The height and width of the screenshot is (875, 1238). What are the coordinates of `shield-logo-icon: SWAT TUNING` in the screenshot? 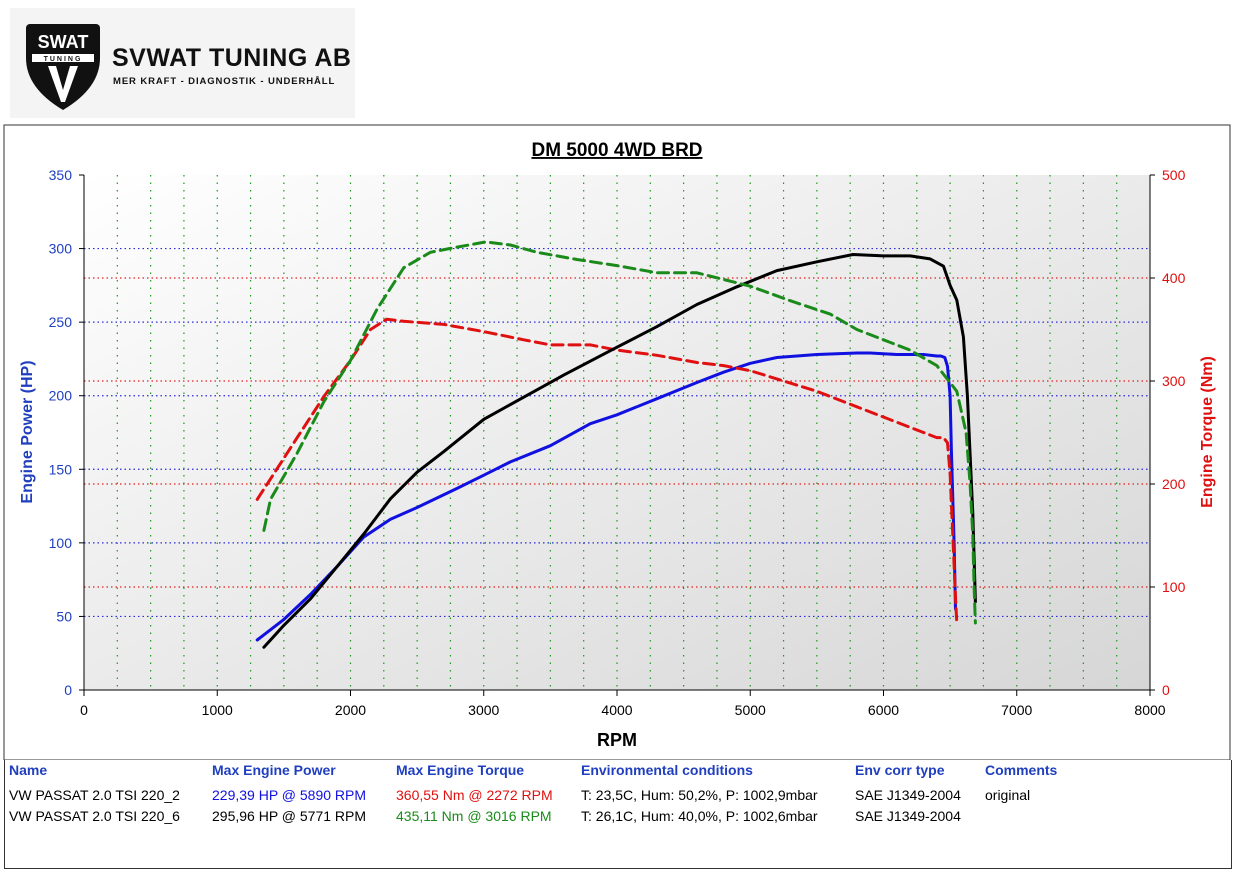 It's located at (63, 67).